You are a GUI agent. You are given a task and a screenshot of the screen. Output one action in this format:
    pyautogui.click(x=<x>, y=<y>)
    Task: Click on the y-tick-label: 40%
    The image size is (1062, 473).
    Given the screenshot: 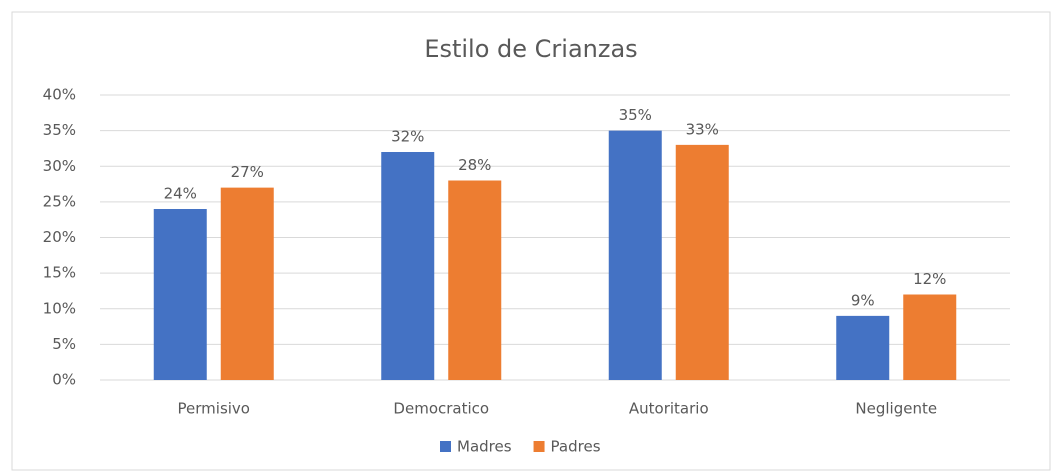 What is the action you would take?
    pyautogui.click(x=59, y=95)
    